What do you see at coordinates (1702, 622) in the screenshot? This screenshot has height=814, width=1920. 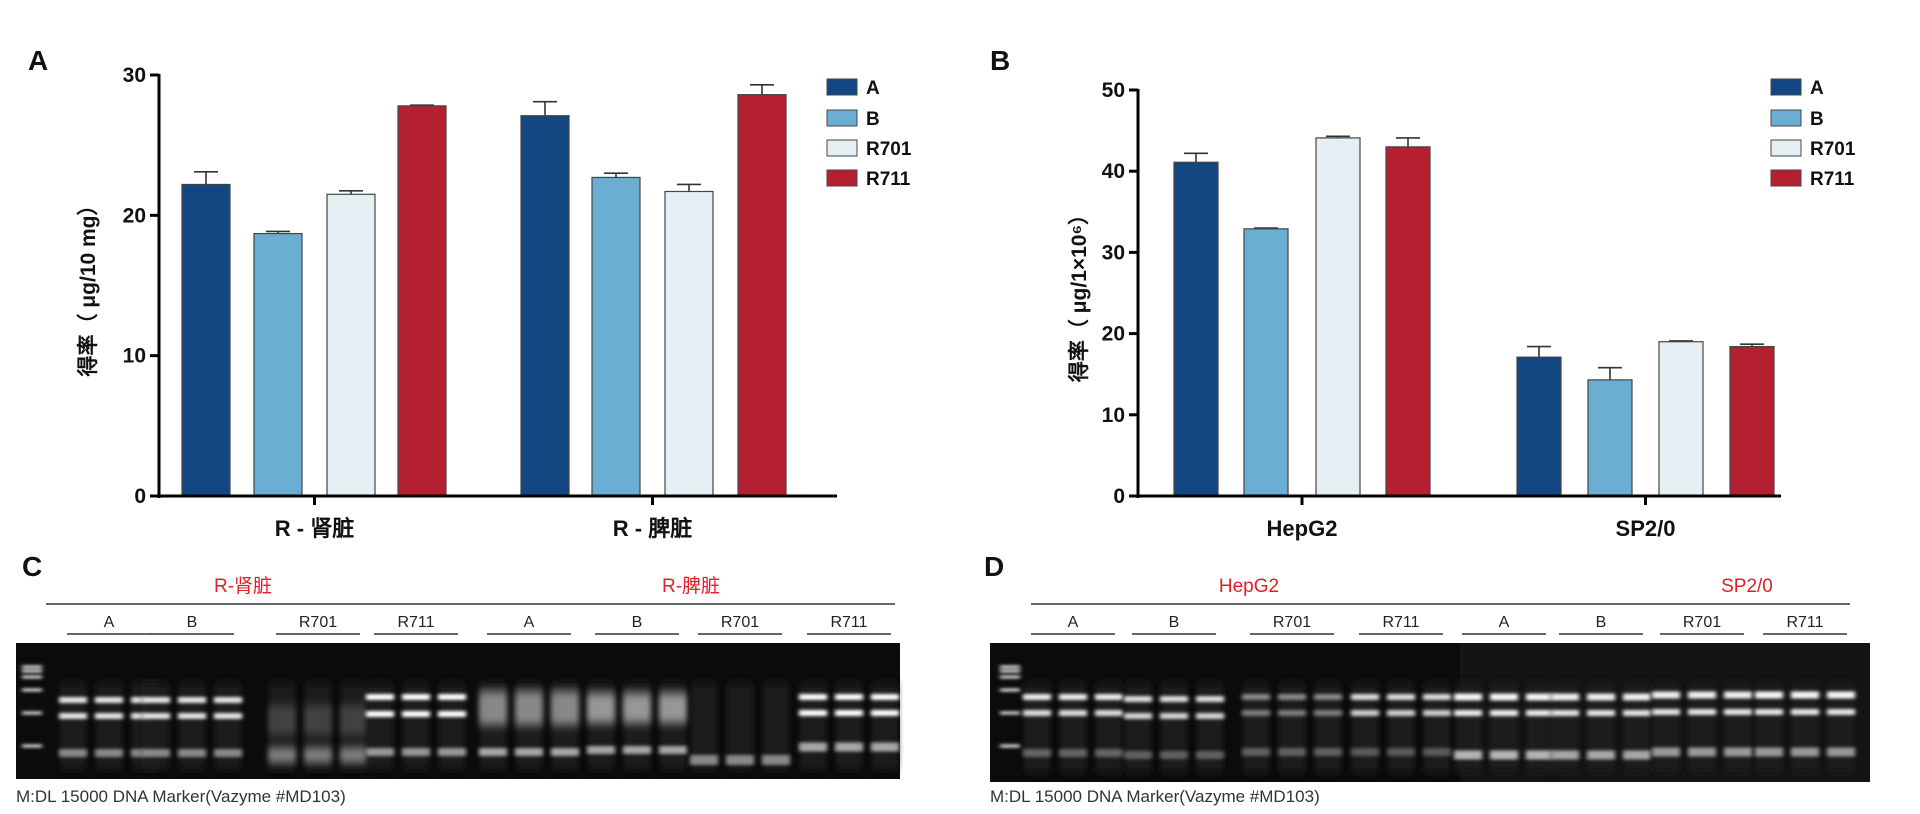 I see `lane-group-label: R701` at bounding box center [1702, 622].